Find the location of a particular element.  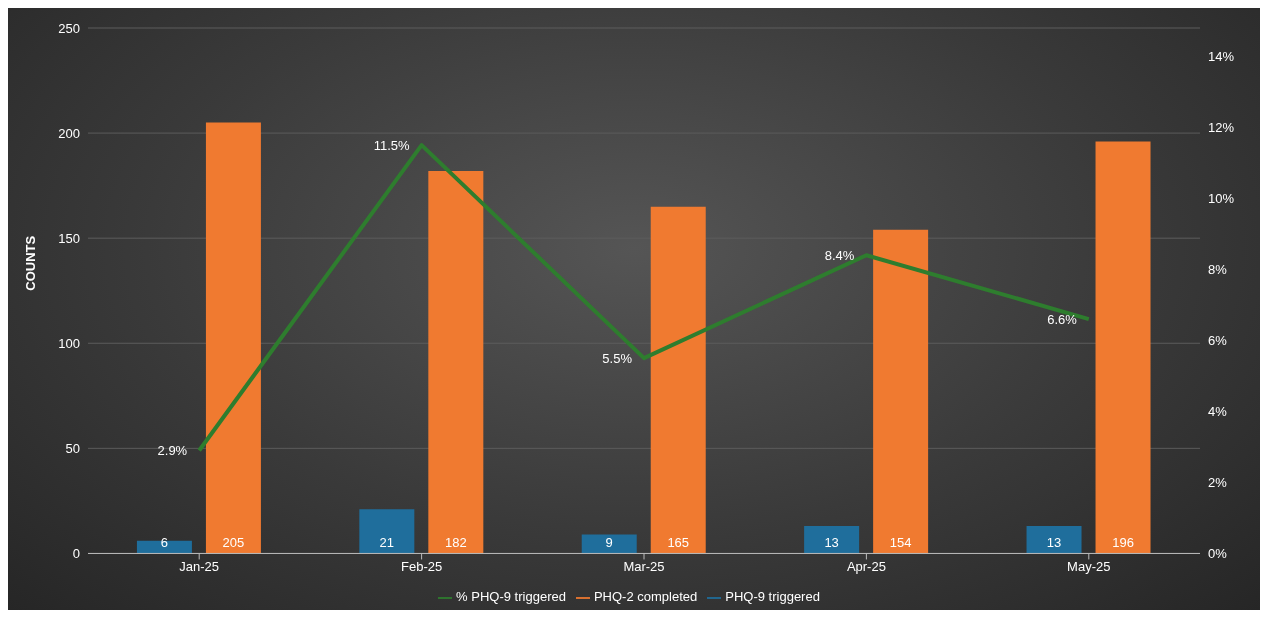

y2-tick-label: 4% is located at coordinates (1218, 412).